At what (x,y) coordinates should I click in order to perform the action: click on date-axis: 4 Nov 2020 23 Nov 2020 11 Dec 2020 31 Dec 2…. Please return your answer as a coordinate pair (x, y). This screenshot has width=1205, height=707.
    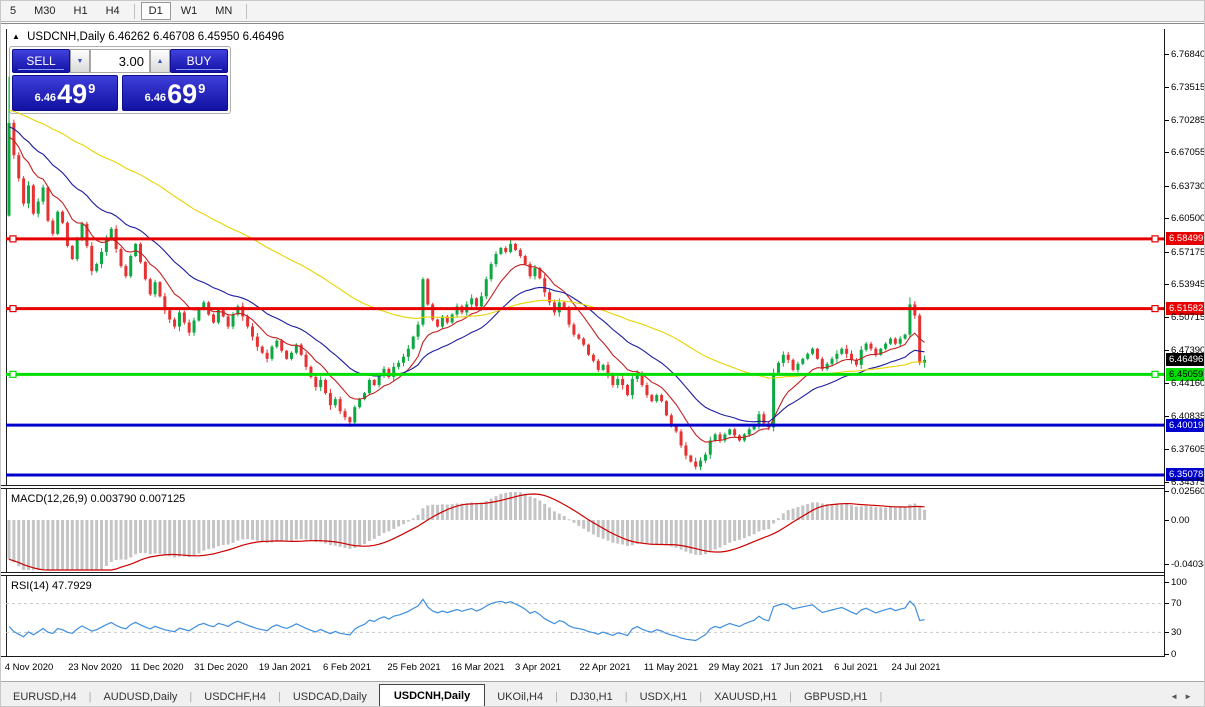
    Looking at the image, I should click on (602, 669).